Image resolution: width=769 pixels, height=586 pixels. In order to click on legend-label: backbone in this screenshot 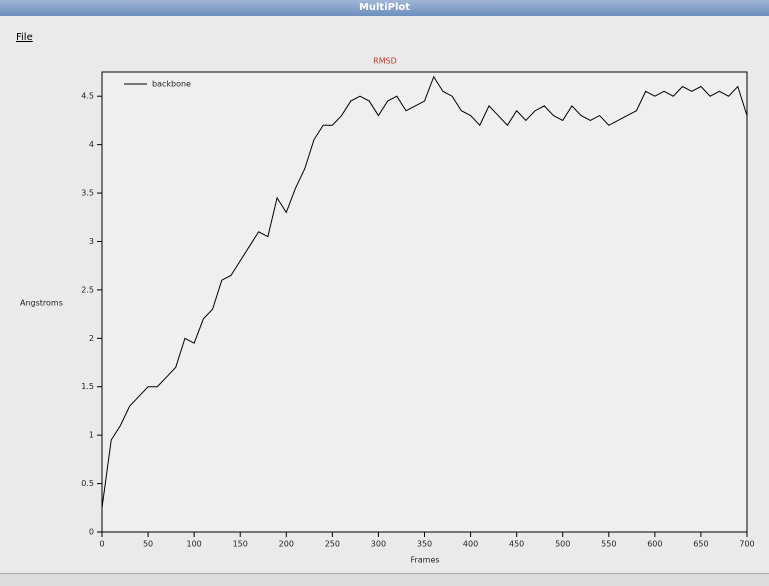, I will do `click(171, 84)`.